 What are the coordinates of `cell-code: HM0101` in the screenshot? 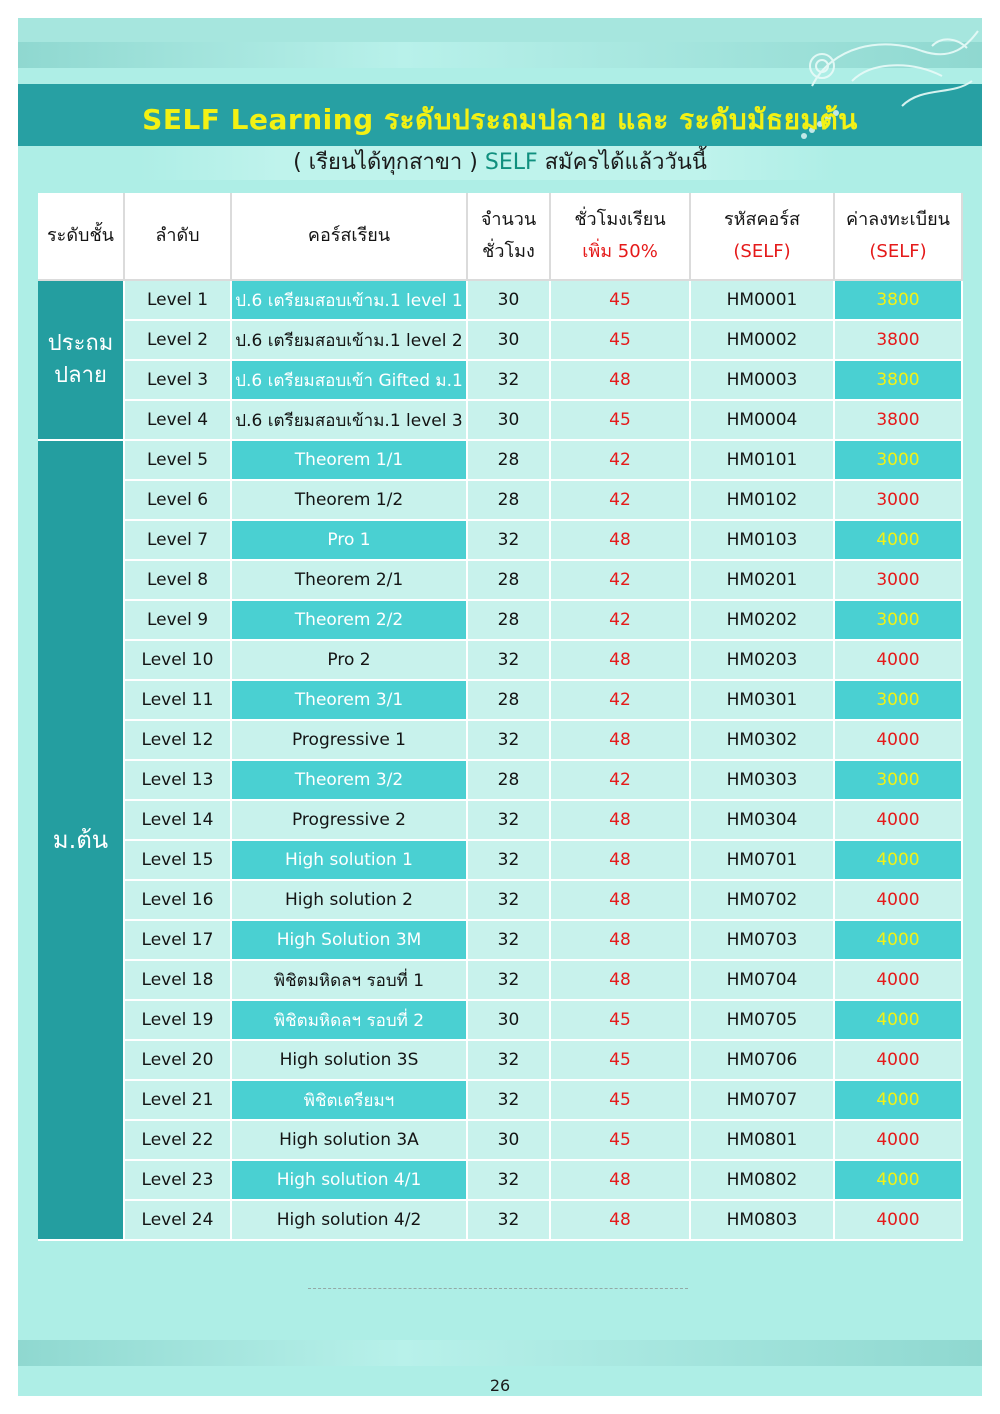 It's located at (763, 461).